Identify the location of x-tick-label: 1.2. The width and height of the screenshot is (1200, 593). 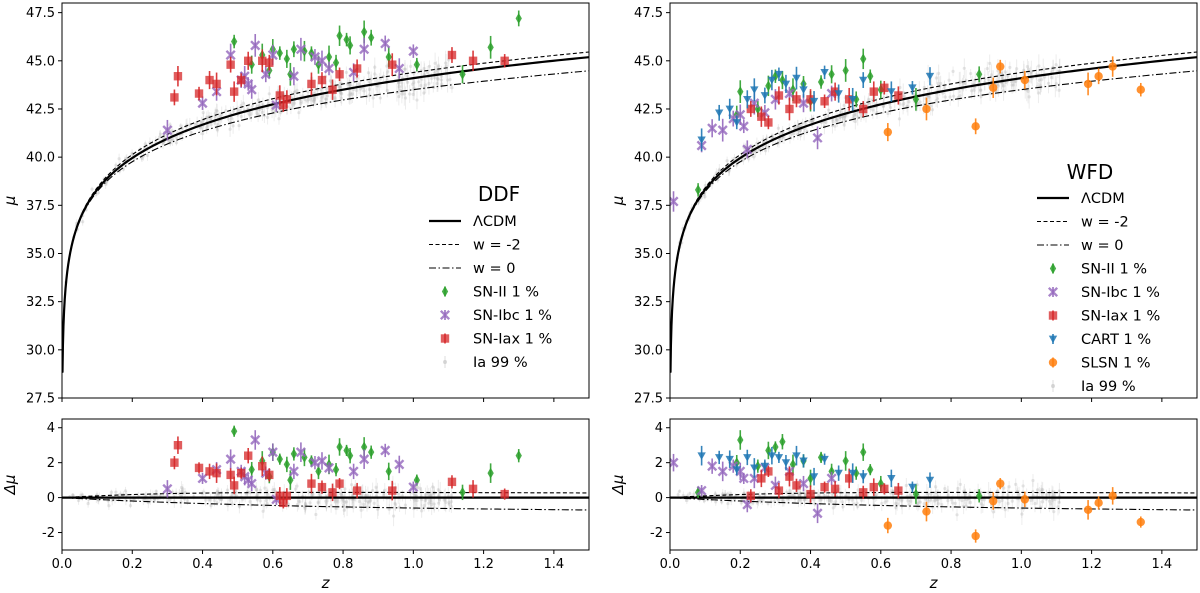
(483, 564).